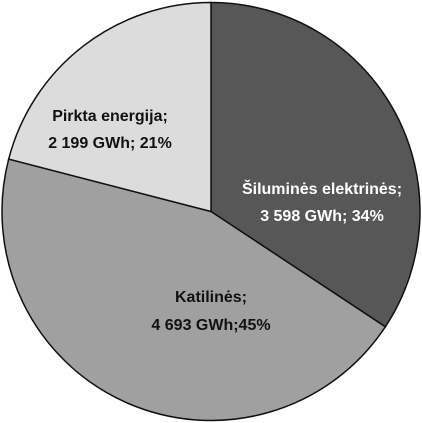 The image size is (422, 423). What do you see at coordinates (322, 216) in the screenshot?
I see `value-label: 3 598 GWh; 34%` at bounding box center [322, 216].